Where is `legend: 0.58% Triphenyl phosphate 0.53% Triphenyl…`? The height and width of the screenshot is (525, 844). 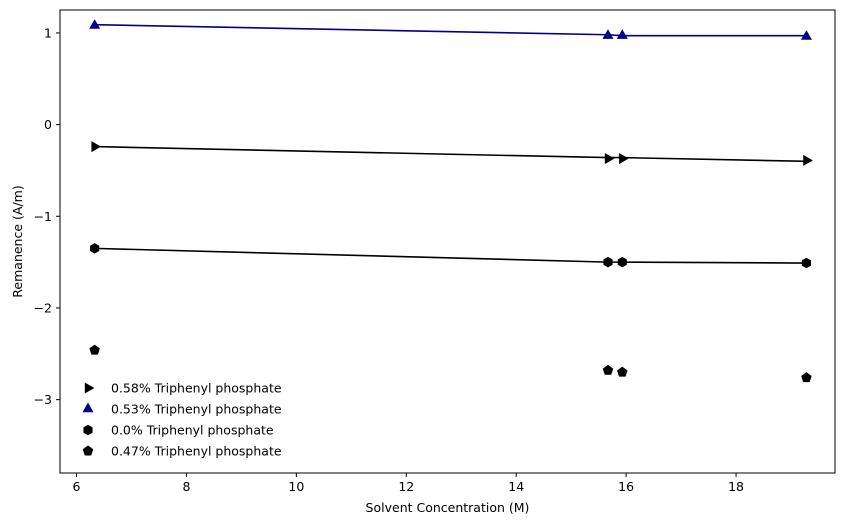
legend: 0.58% Triphenyl phosphate 0.53% Triphenyl… is located at coordinates (182, 420).